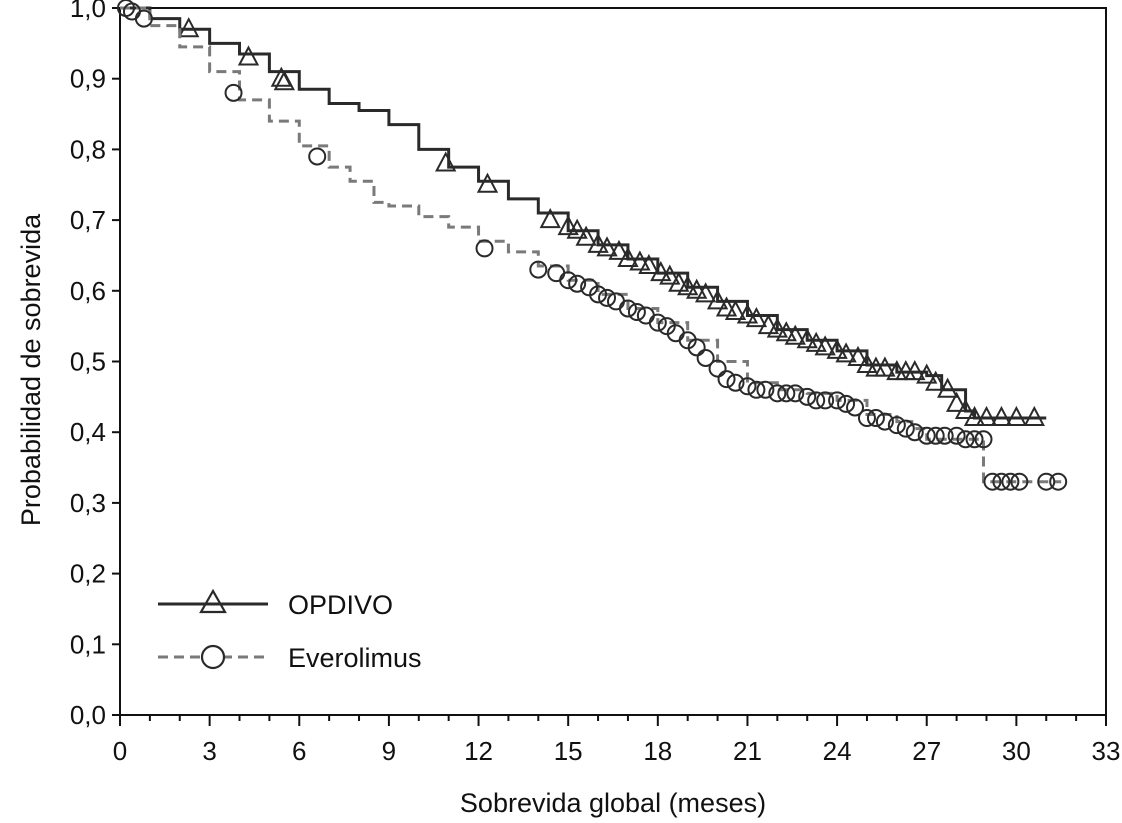  Describe the element at coordinates (837, 751) in the screenshot. I see `x-tick-label: 24` at that location.